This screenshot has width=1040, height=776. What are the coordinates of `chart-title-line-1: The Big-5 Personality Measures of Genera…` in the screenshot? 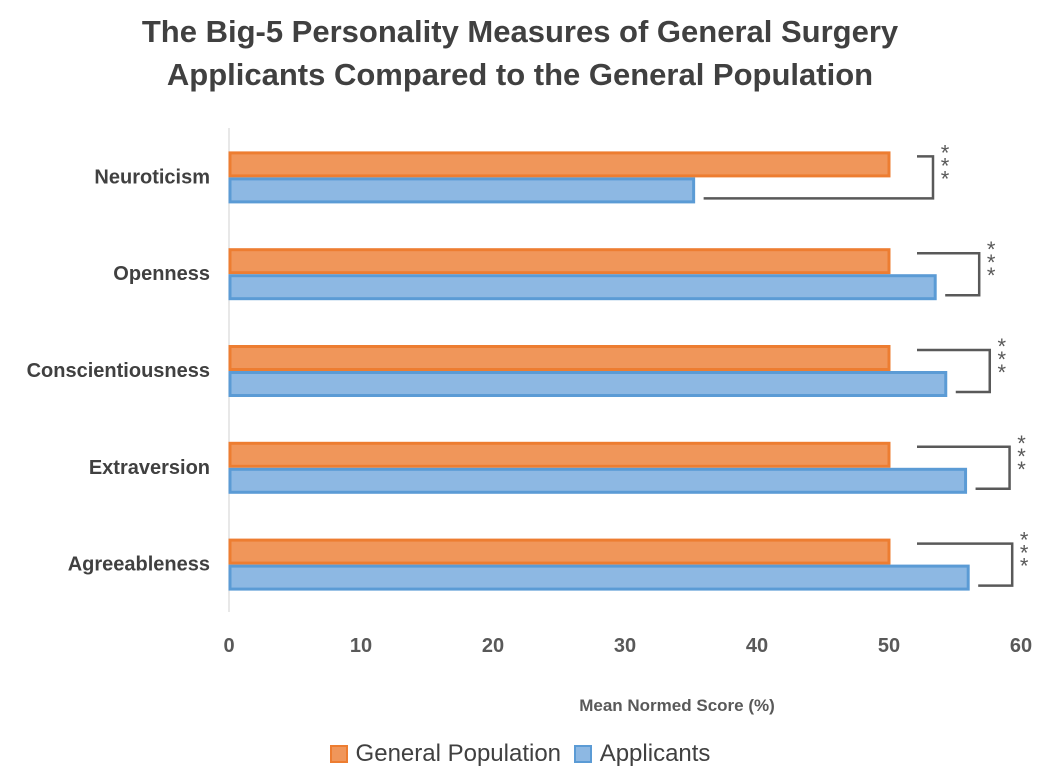 It's located at (520, 31).